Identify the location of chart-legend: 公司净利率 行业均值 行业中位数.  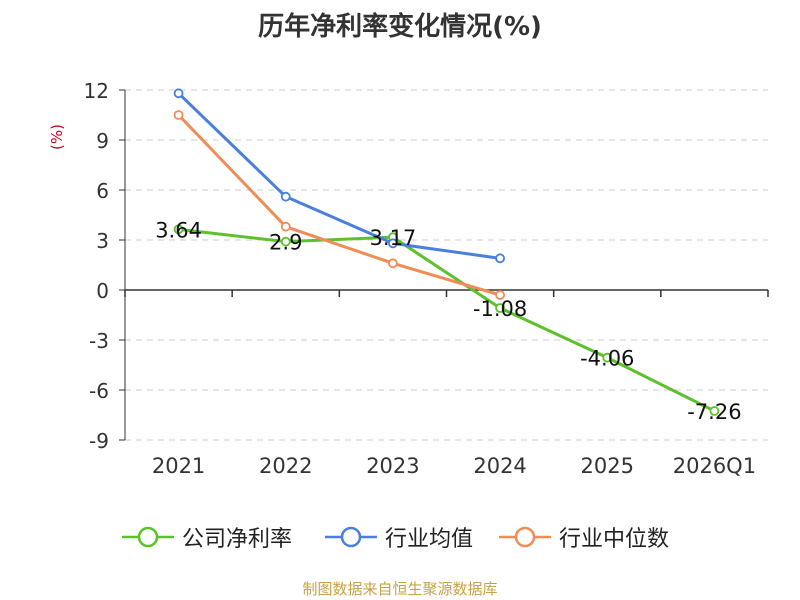
(400, 537).